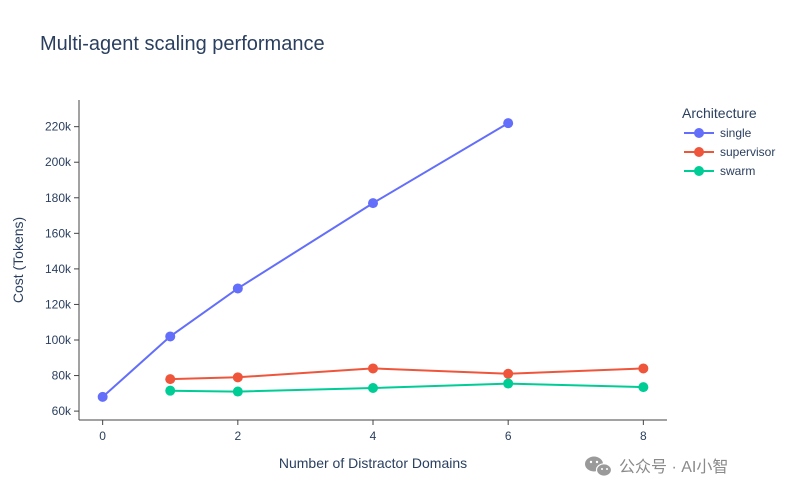  What do you see at coordinates (62, 376) in the screenshot?
I see `y-tick-label: 80k` at bounding box center [62, 376].